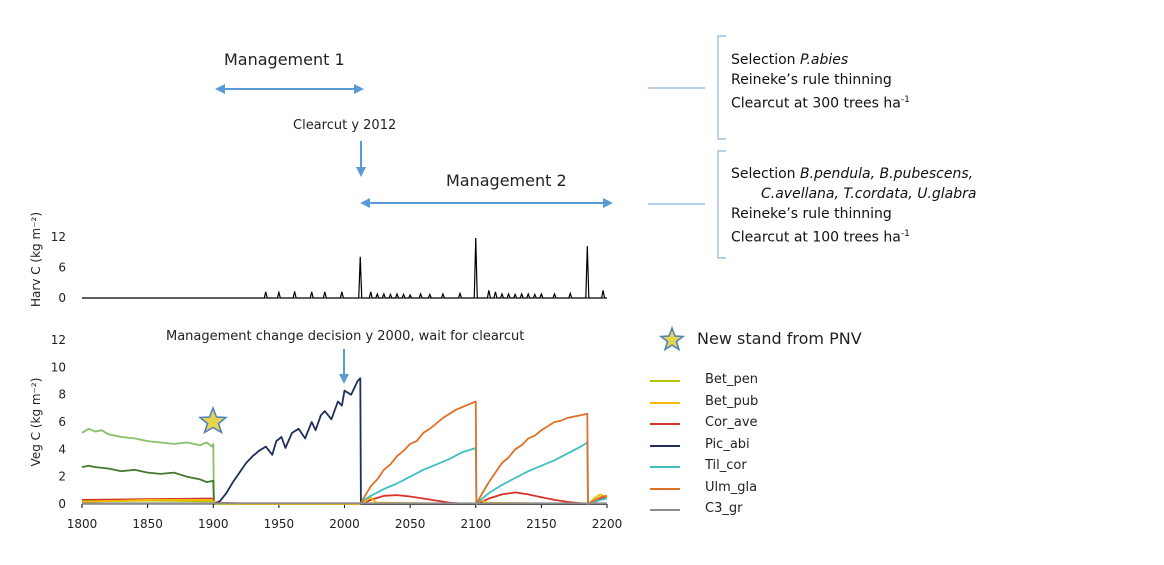  I want to click on m1-note-thinning: Reineke’s rule thinning, so click(811, 80).